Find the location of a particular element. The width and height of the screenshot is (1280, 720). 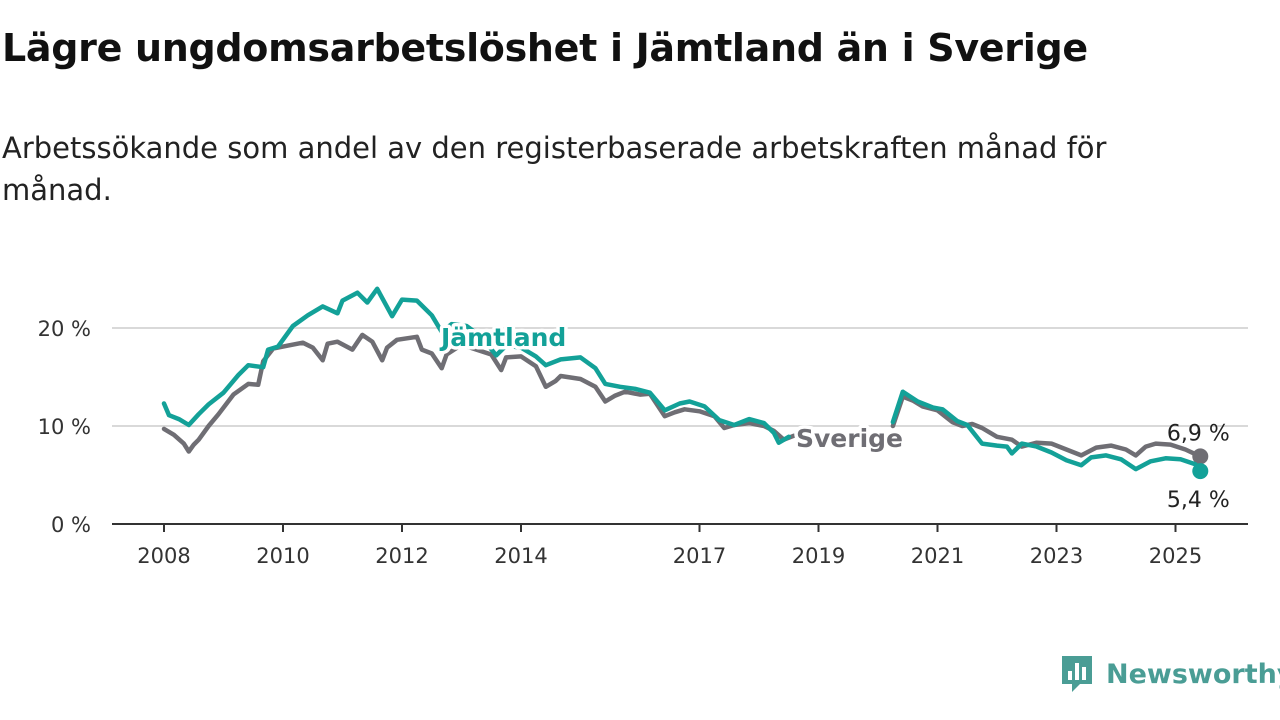

series-name-label-halo: Sverige is located at coordinates (849, 438).